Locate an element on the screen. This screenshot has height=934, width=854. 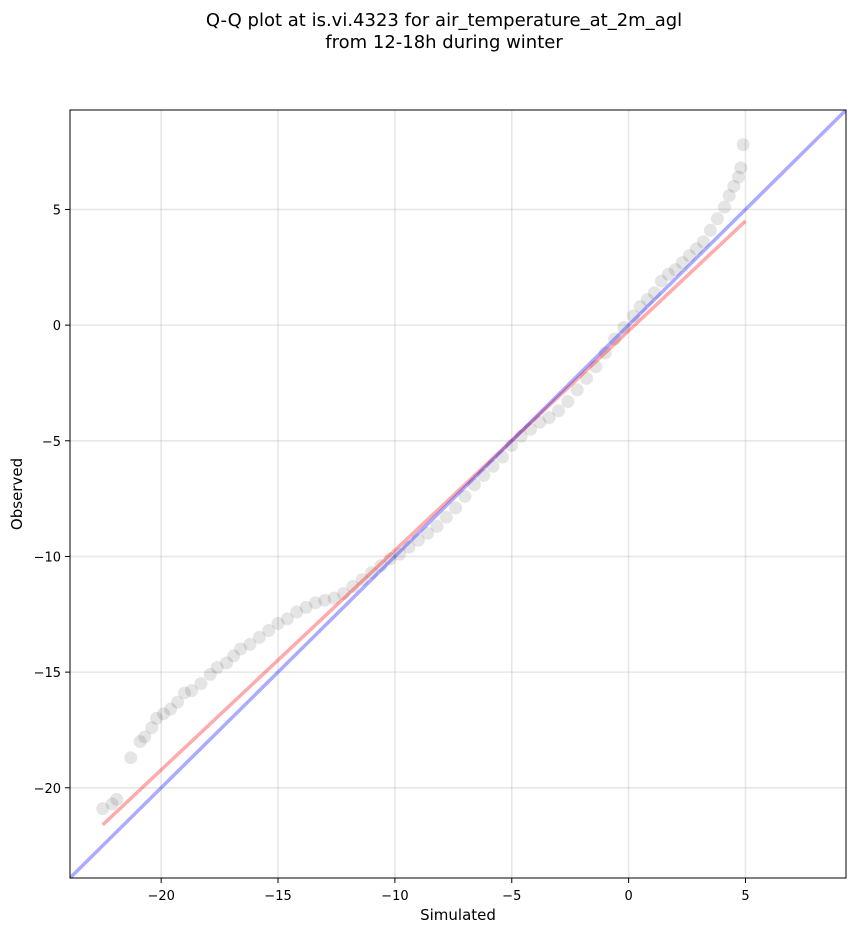
x-tick-label: −20 is located at coordinates (160, 896).